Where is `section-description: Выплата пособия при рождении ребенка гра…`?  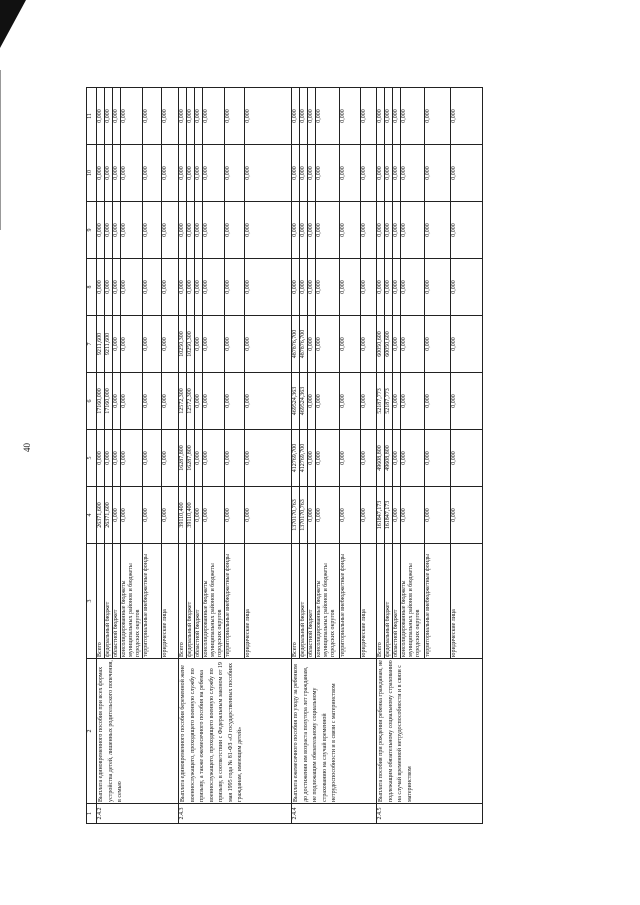 section-description: Выплата пособия при рождении ребенка гра… is located at coordinates (429, 731).